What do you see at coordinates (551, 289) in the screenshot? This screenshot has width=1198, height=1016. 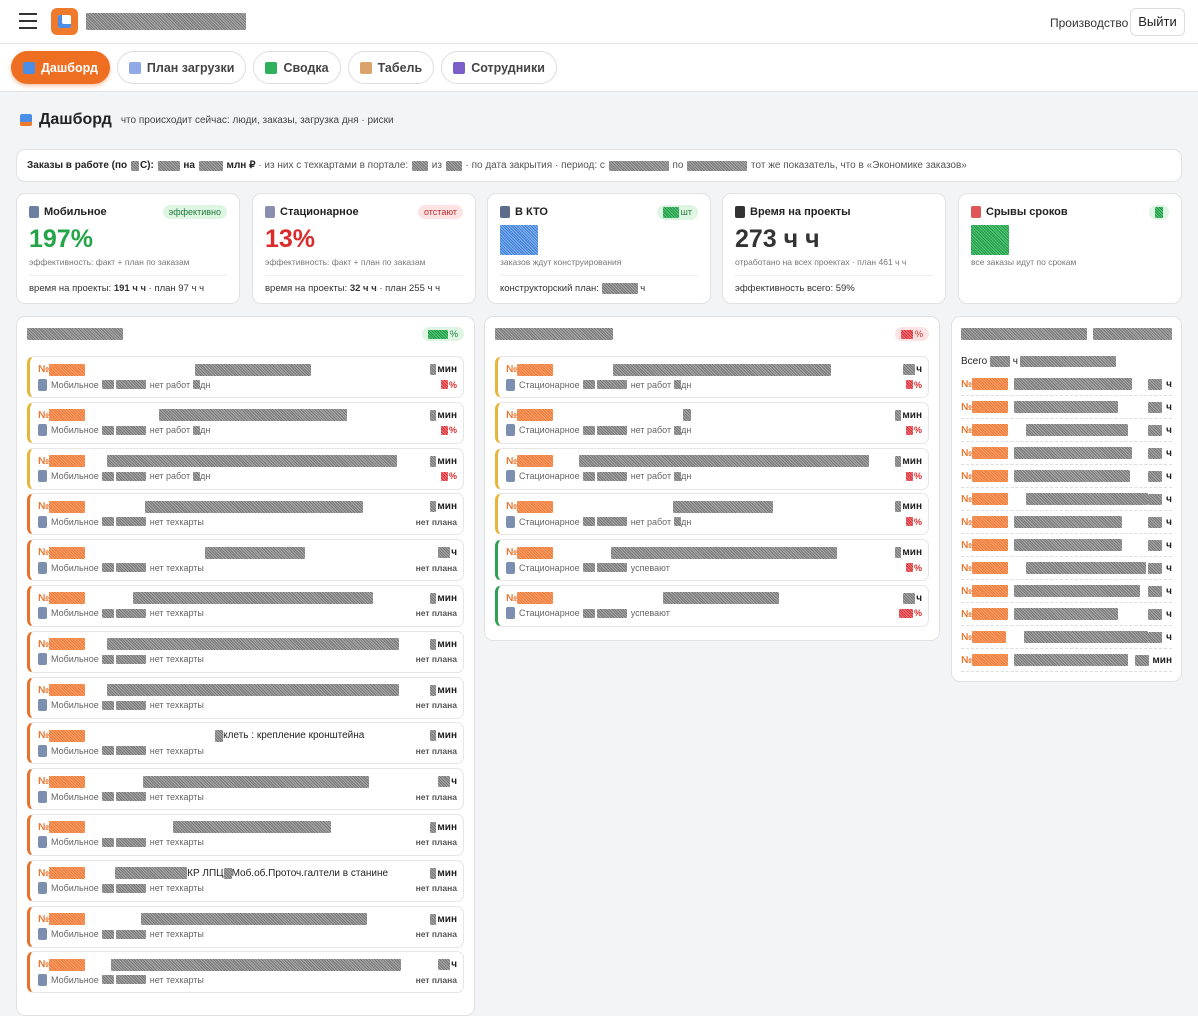 I see `footer-label: конструкторский план:` at bounding box center [551, 289].